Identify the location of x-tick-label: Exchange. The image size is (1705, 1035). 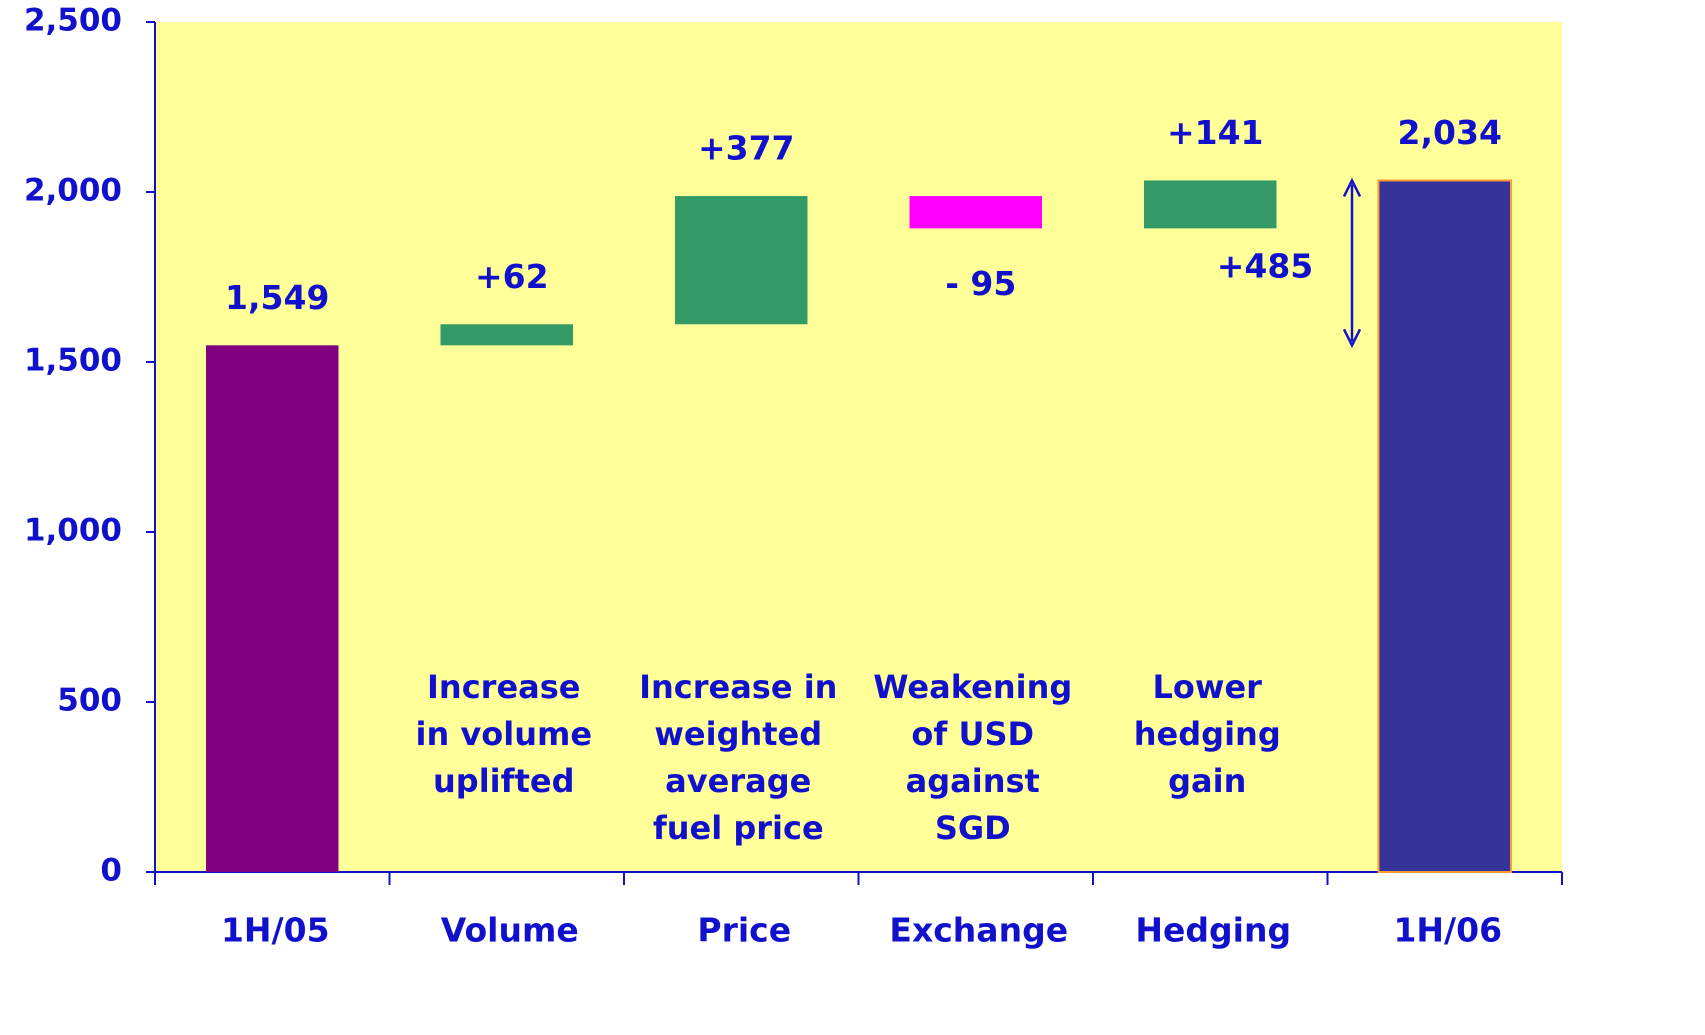
(978, 930).